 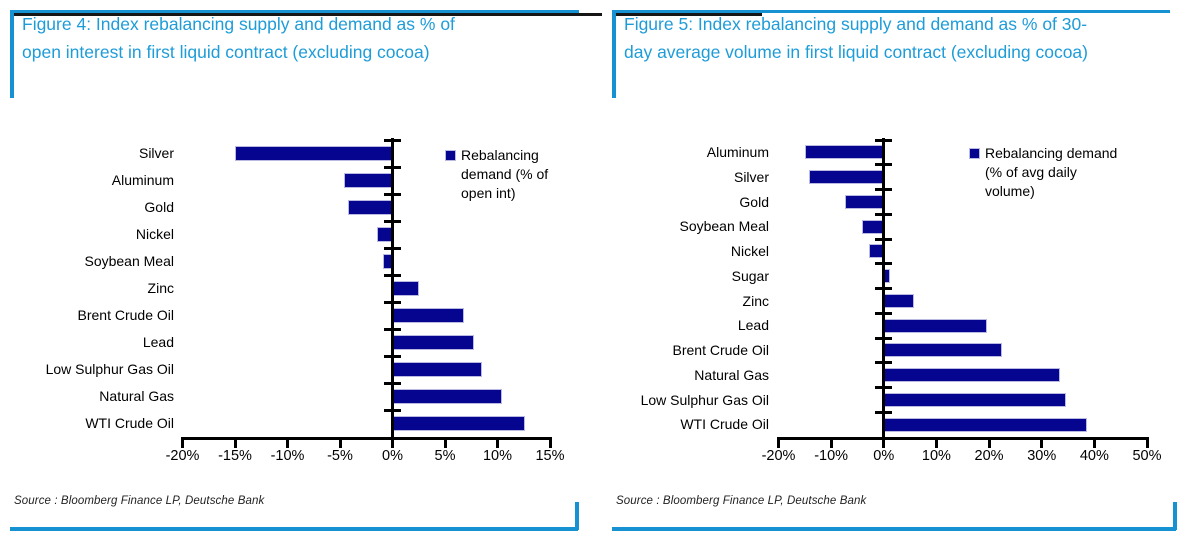 I want to click on figure4-top-accent-rule, so click(x=294, y=11).